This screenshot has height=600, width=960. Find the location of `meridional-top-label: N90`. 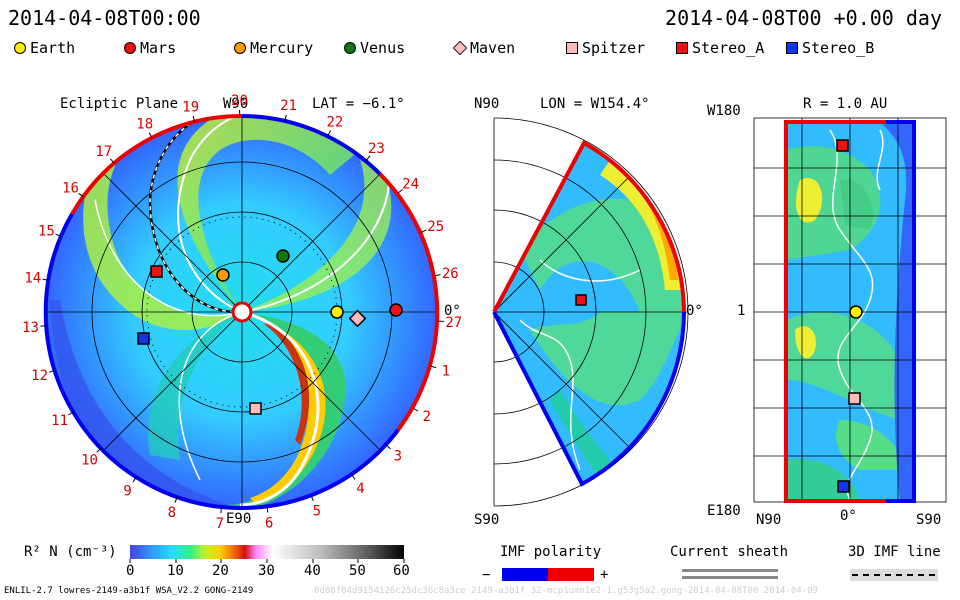

meridional-top-label: N90 is located at coordinates (487, 104).